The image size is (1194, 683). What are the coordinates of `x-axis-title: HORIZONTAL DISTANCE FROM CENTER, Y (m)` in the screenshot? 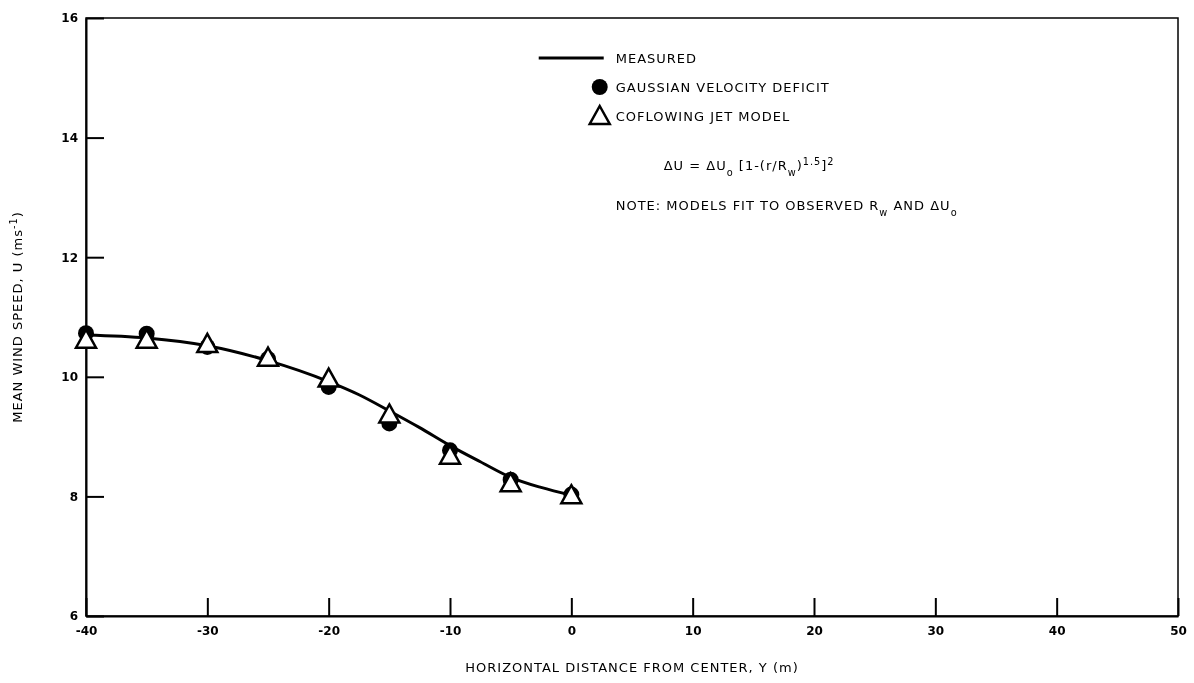 It's located at (632, 667).